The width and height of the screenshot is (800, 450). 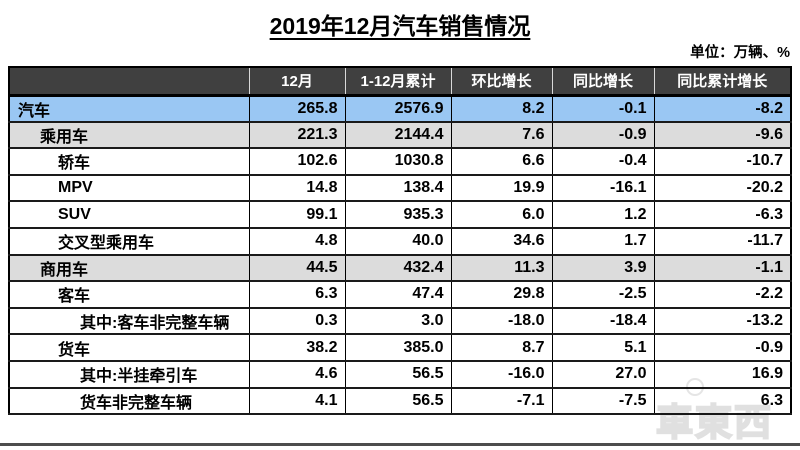 I want to click on table-row: 其中:客车非完整车辆 0.3 3.0 -18.0 -18.4 -13.2, so click(x=400, y=321).